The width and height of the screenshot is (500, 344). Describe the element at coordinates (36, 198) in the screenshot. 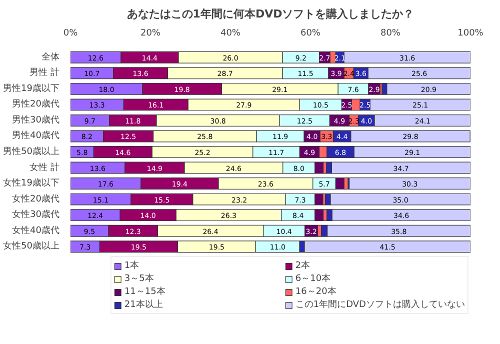

I see `y-tick-label: 女性20歳代` at that location.